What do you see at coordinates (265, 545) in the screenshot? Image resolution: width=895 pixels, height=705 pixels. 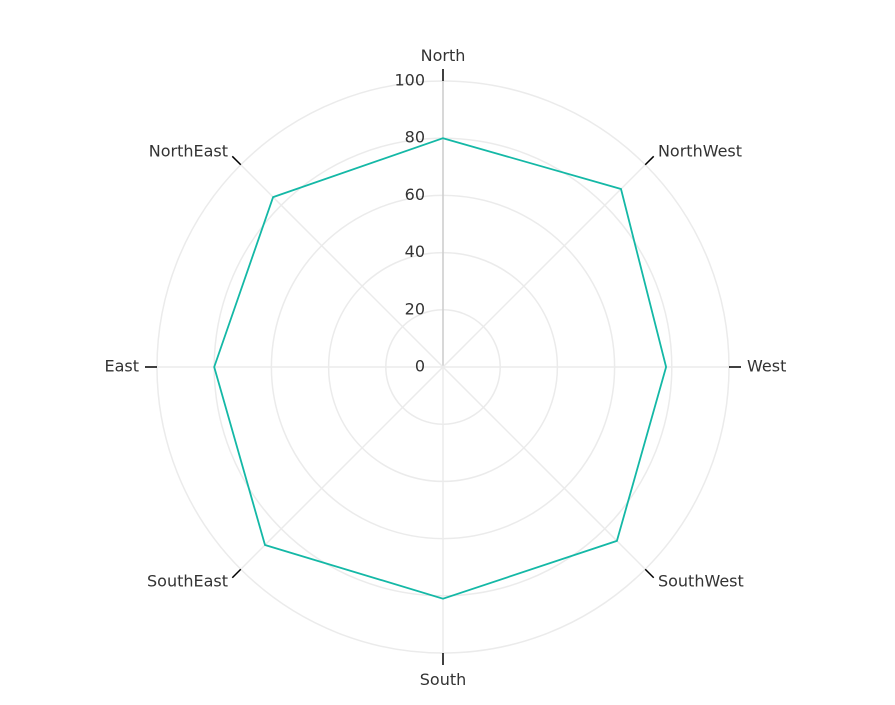 I see `data-point-southeast` at bounding box center [265, 545].